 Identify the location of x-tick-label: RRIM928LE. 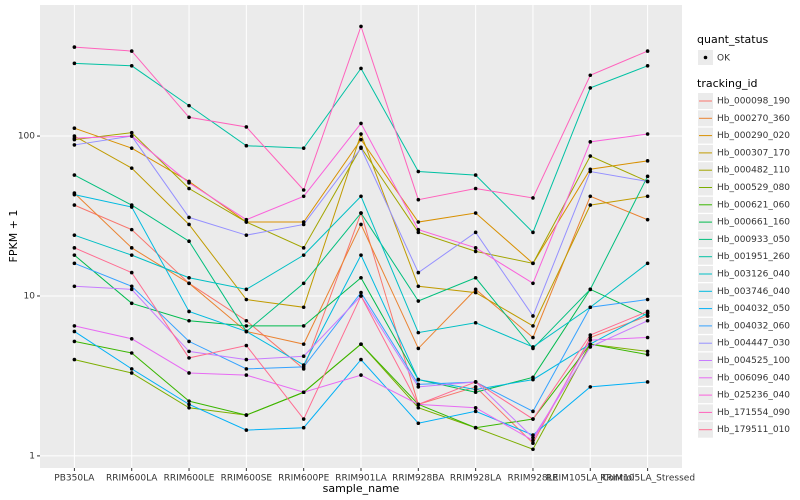
(533, 479).